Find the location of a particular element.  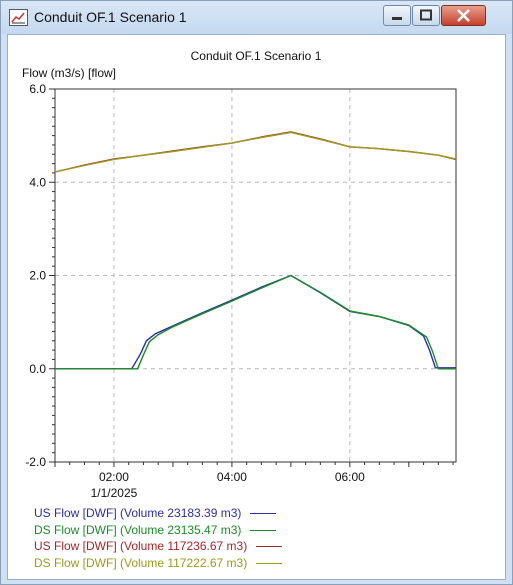

close-button is located at coordinates (463, 15).